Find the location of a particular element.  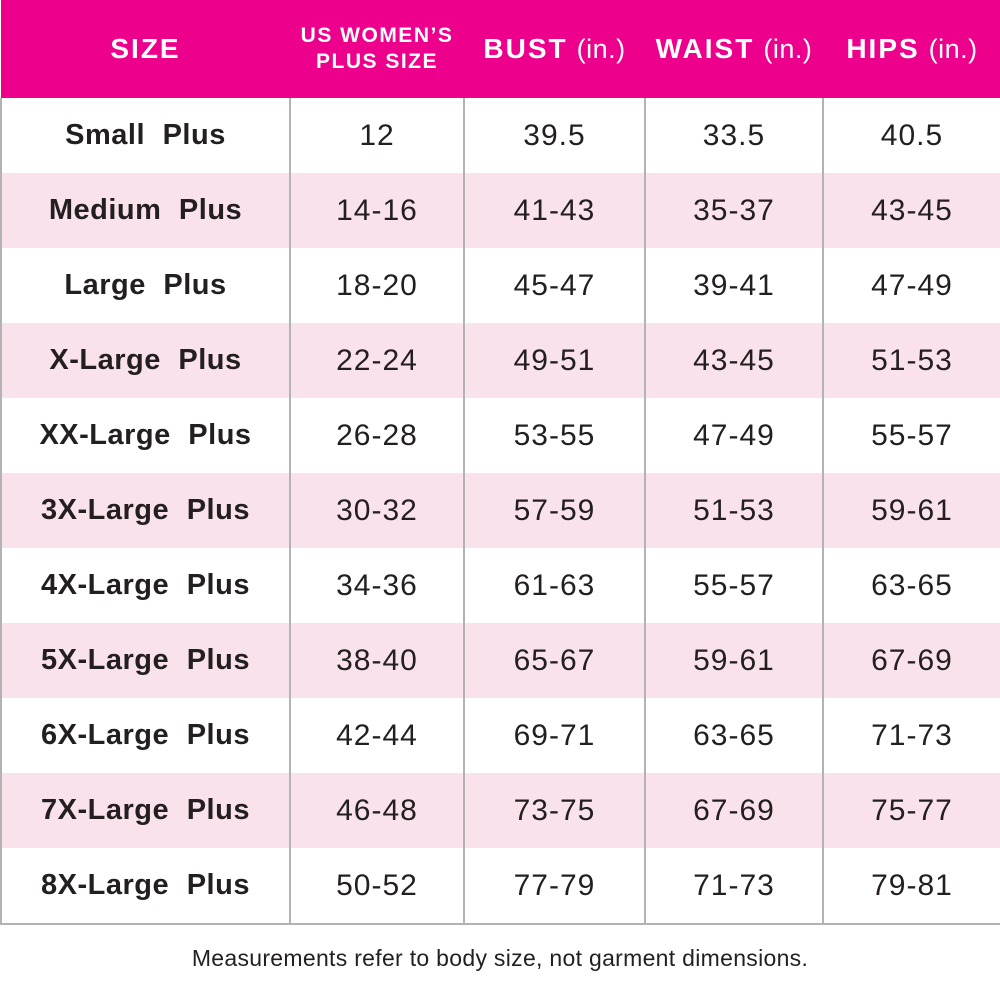

column-header-hips-unit: (in.) is located at coordinates (953, 49).